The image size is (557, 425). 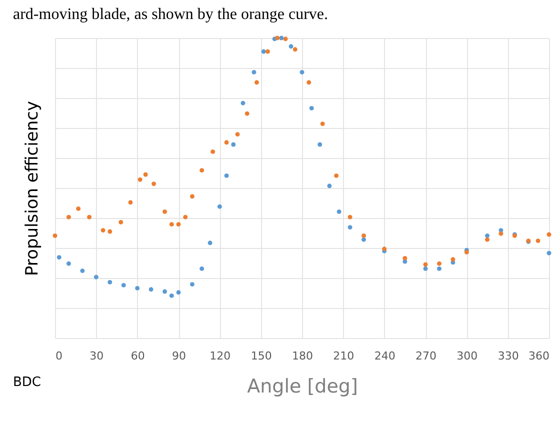 I want to click on x-axis-title: Angle [deg], so click(x=302, y=387).